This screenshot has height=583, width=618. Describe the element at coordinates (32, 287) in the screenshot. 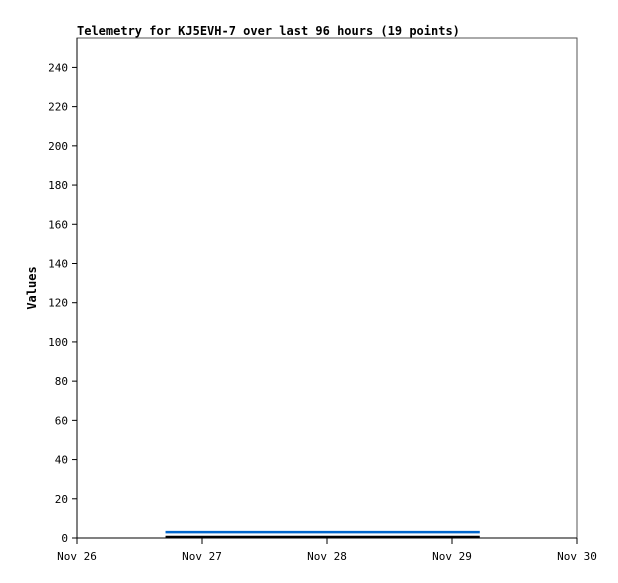

I see `y-axis-label: Values` at that location.